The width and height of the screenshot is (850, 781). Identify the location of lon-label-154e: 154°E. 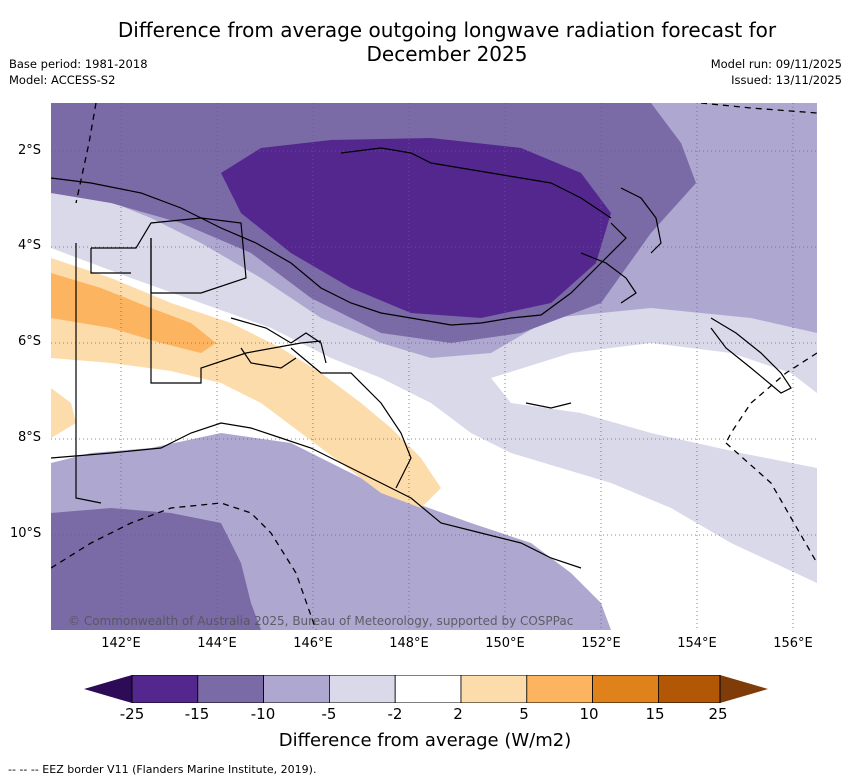
(697, 643).